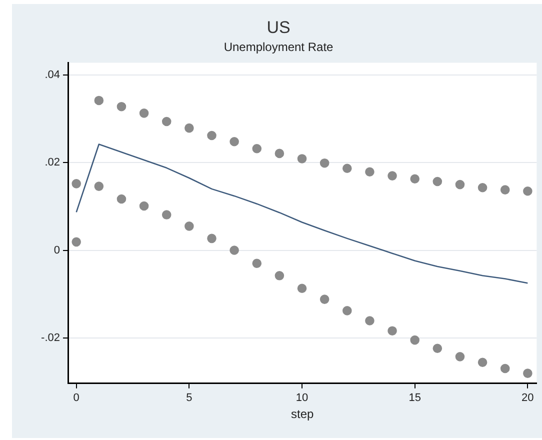 The image size is (542, 440). I want to click on chart-subtitle: Unemployment Rate, so click(279, 47).